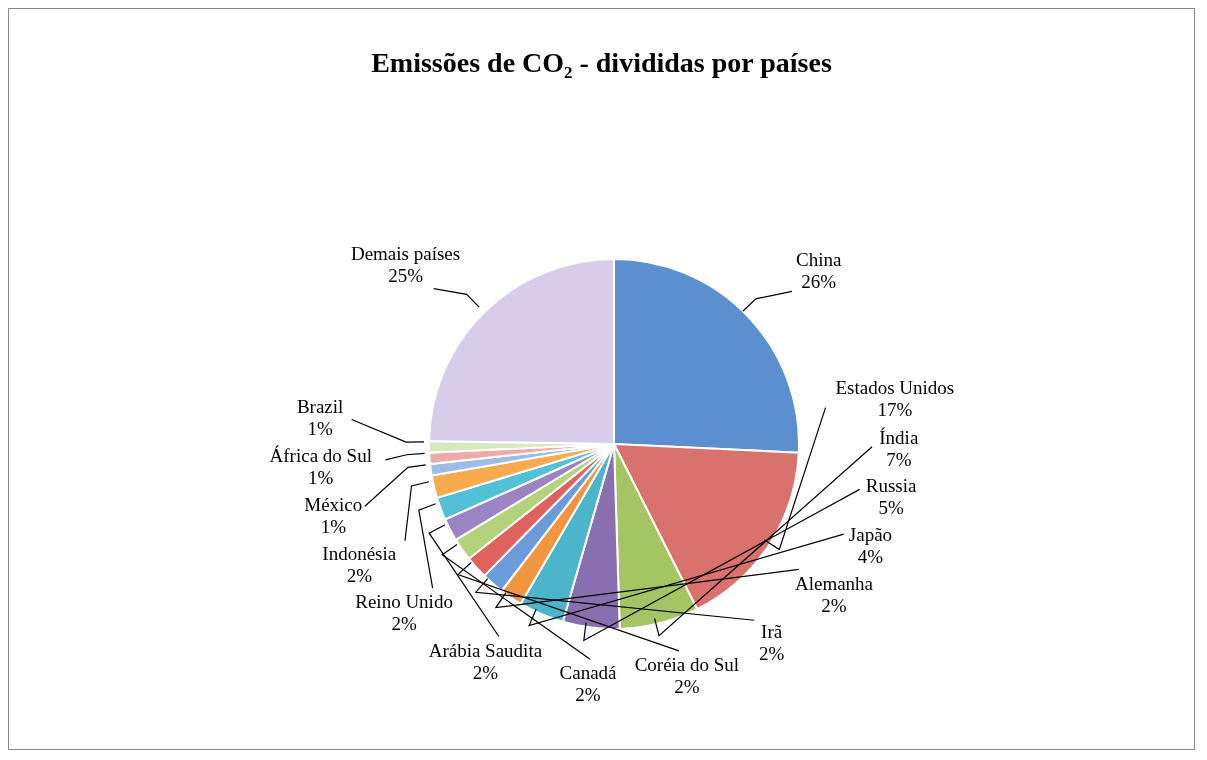 The width and height of the screenshot is (1207, 760). Describe the element at coordinates (870, 534) in the screenshot. I see `slice-label: Japão` at that location.